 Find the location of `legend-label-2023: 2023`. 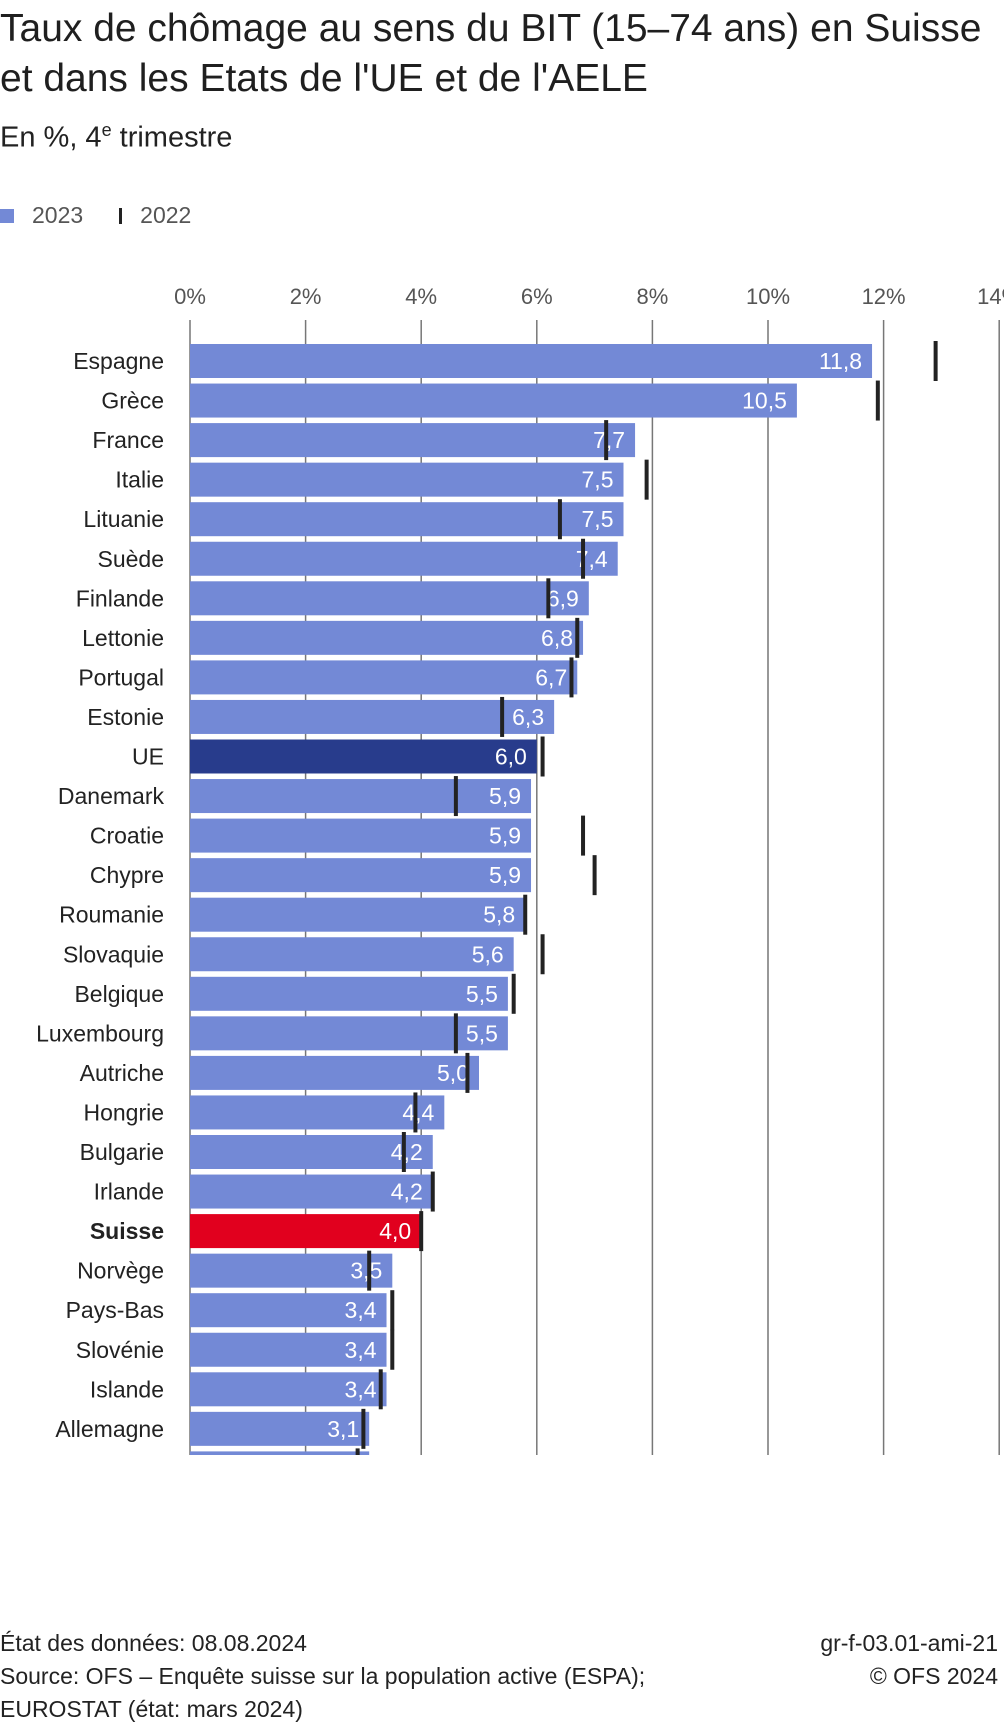

legend-label-2023: 2023 is located at coordinates (58, 215).